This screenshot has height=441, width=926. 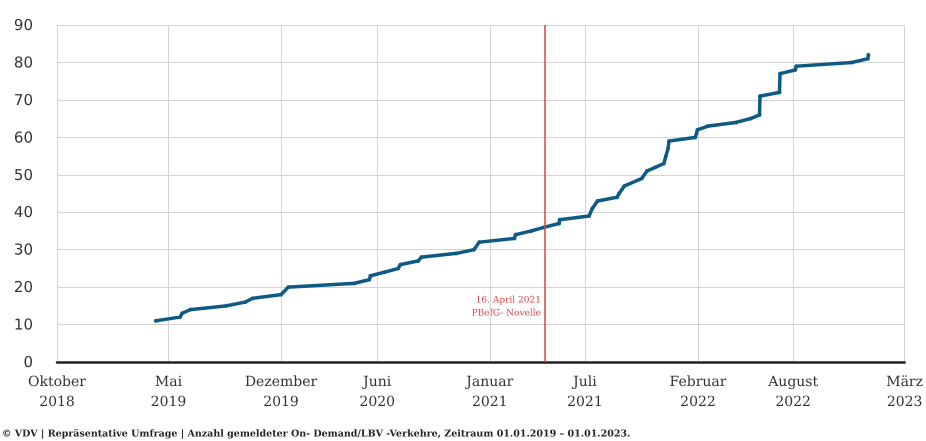 What do you see at coordinates (23, 137) in the screenshot?
I see `y-tick-label: 60` at bounding box center [23, 137].